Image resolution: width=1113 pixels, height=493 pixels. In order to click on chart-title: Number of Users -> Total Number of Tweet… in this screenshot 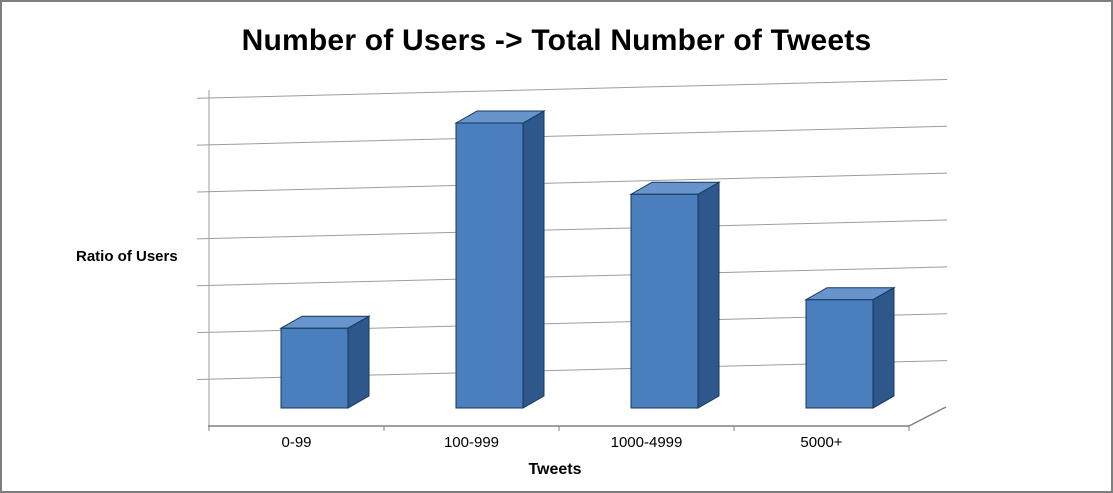, I will do `click(556, 40)`.